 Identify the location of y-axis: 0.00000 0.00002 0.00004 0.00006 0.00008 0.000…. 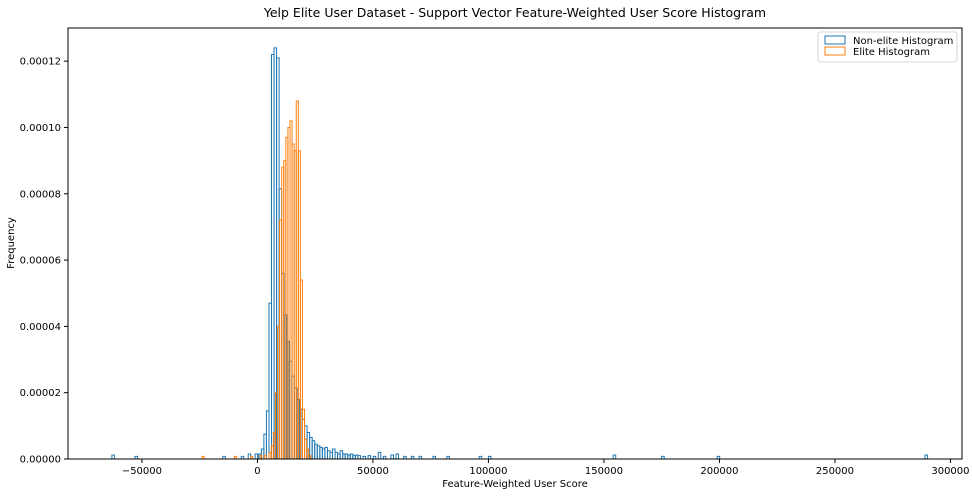
(44, 261).